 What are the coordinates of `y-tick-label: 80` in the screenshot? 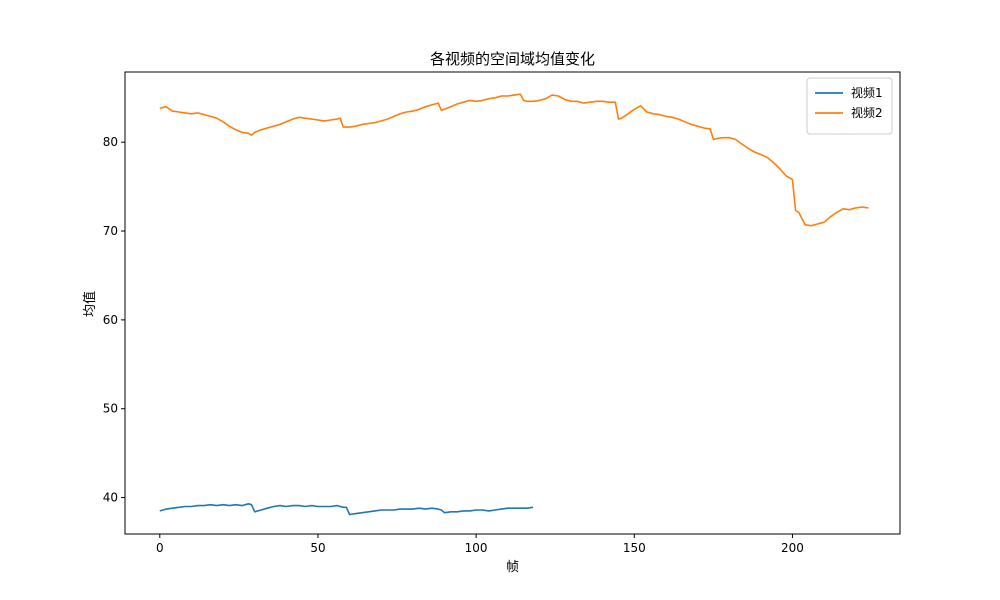 It's located at (110, 142).